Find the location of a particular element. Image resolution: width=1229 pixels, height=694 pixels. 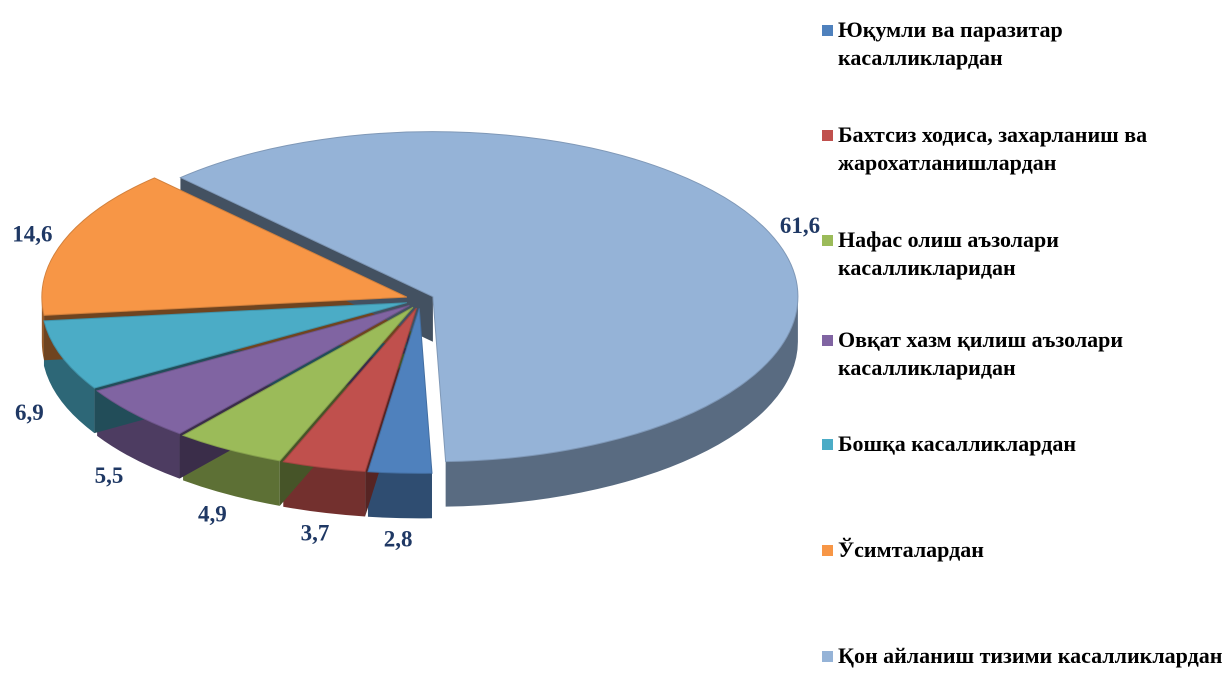

data-label: 6,9 is located at coordinates (29, 412).